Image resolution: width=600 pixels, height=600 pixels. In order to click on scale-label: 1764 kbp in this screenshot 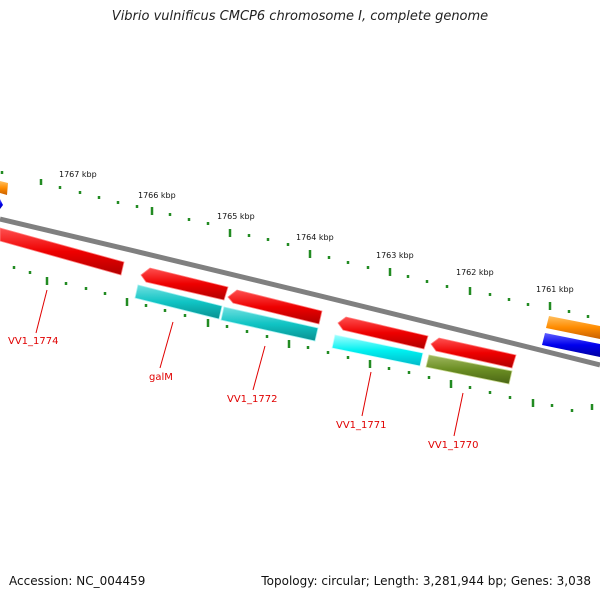, I will do `click(315, 237)`.